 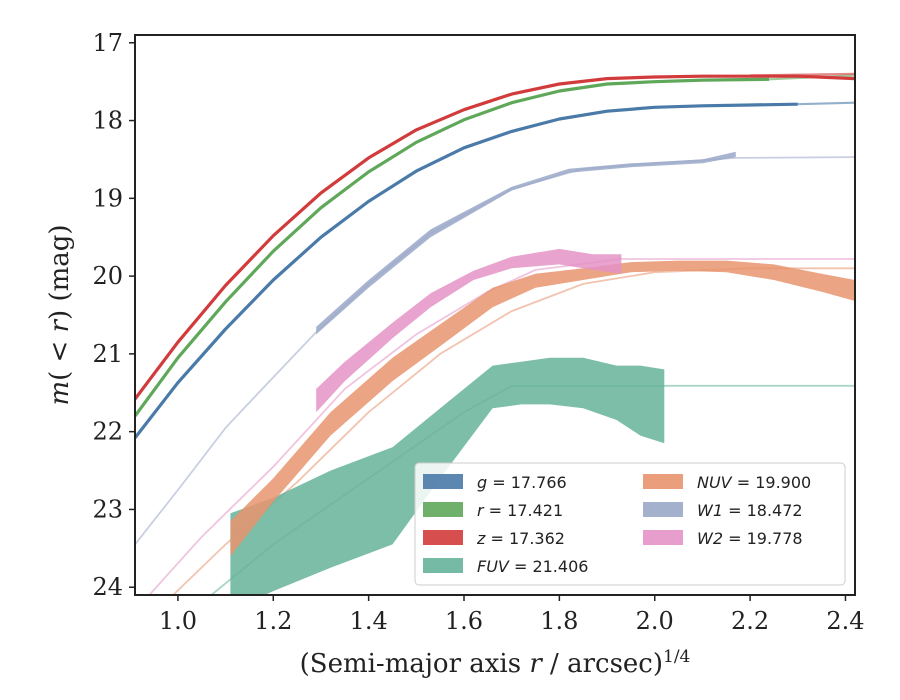 I want to click on x-axis: 1.0 1.2 1.4 1.6 1.8 2.0 2.2 2.4, so click(x=512, y=615).